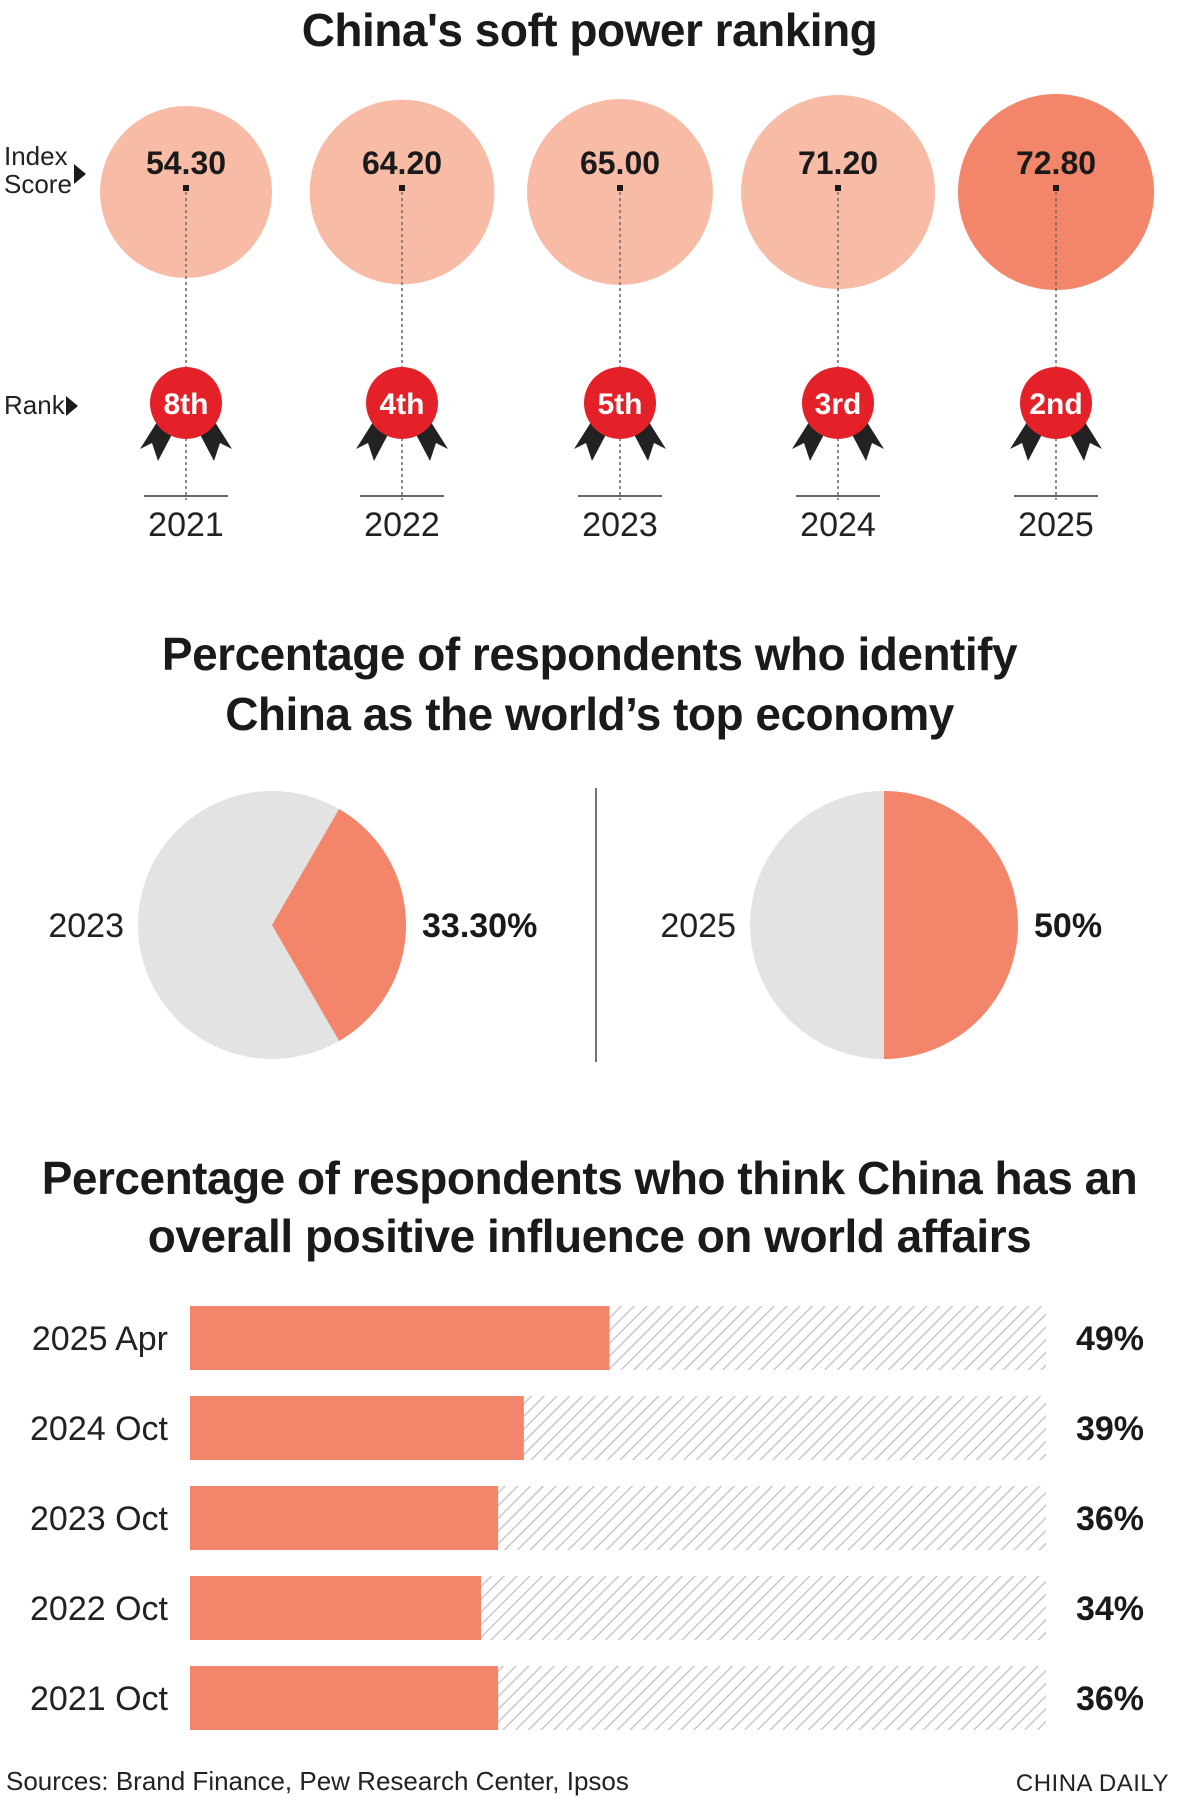  Describe the element at coordinates (99, 1609) in the screenshot. I see `bar-category-label: 2022 Oct` at that location.